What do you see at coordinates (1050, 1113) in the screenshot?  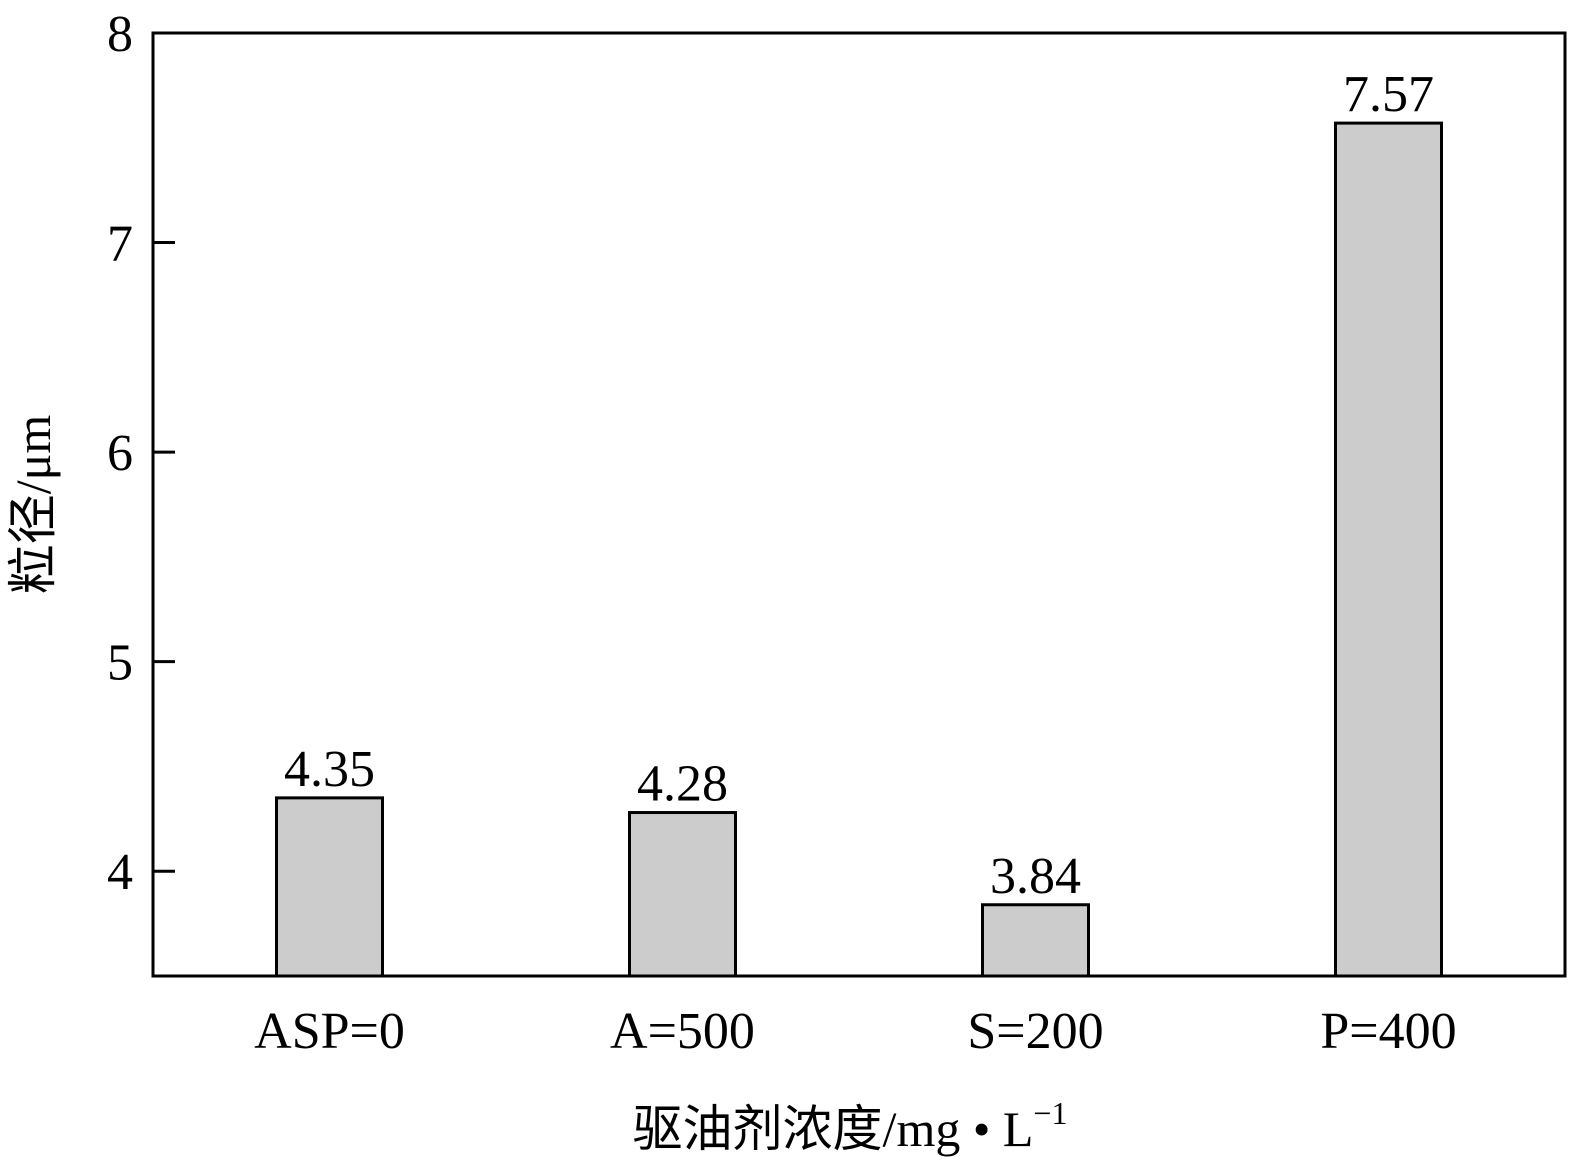 I see `x-axis-title-superscript: −1` at bounding box center [1050, 1113].